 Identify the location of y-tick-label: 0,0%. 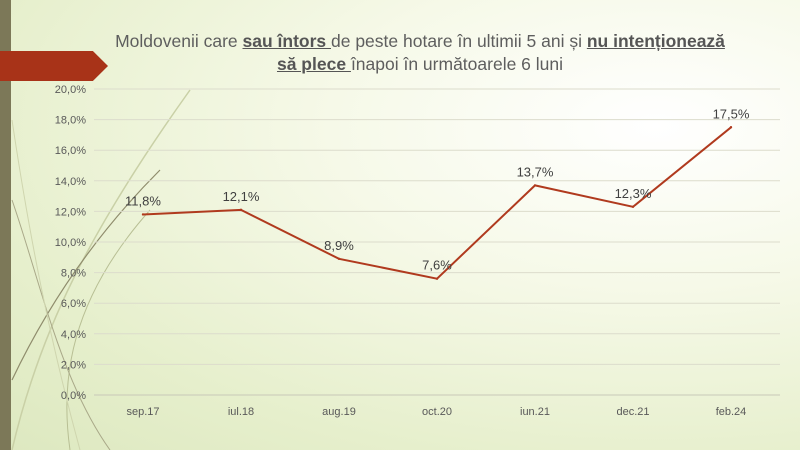
(73, 396).